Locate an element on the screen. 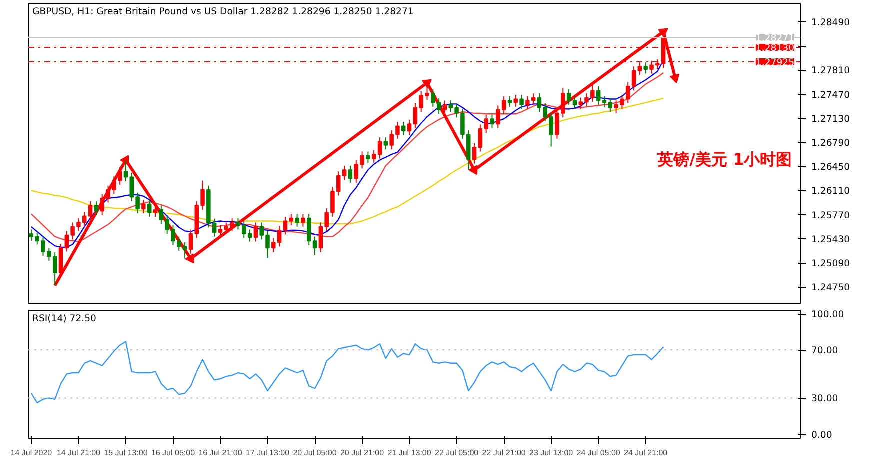 The image size is (870, 465). annotation: 英镑/美元 1小时图 is located at coordinates (724, 159).